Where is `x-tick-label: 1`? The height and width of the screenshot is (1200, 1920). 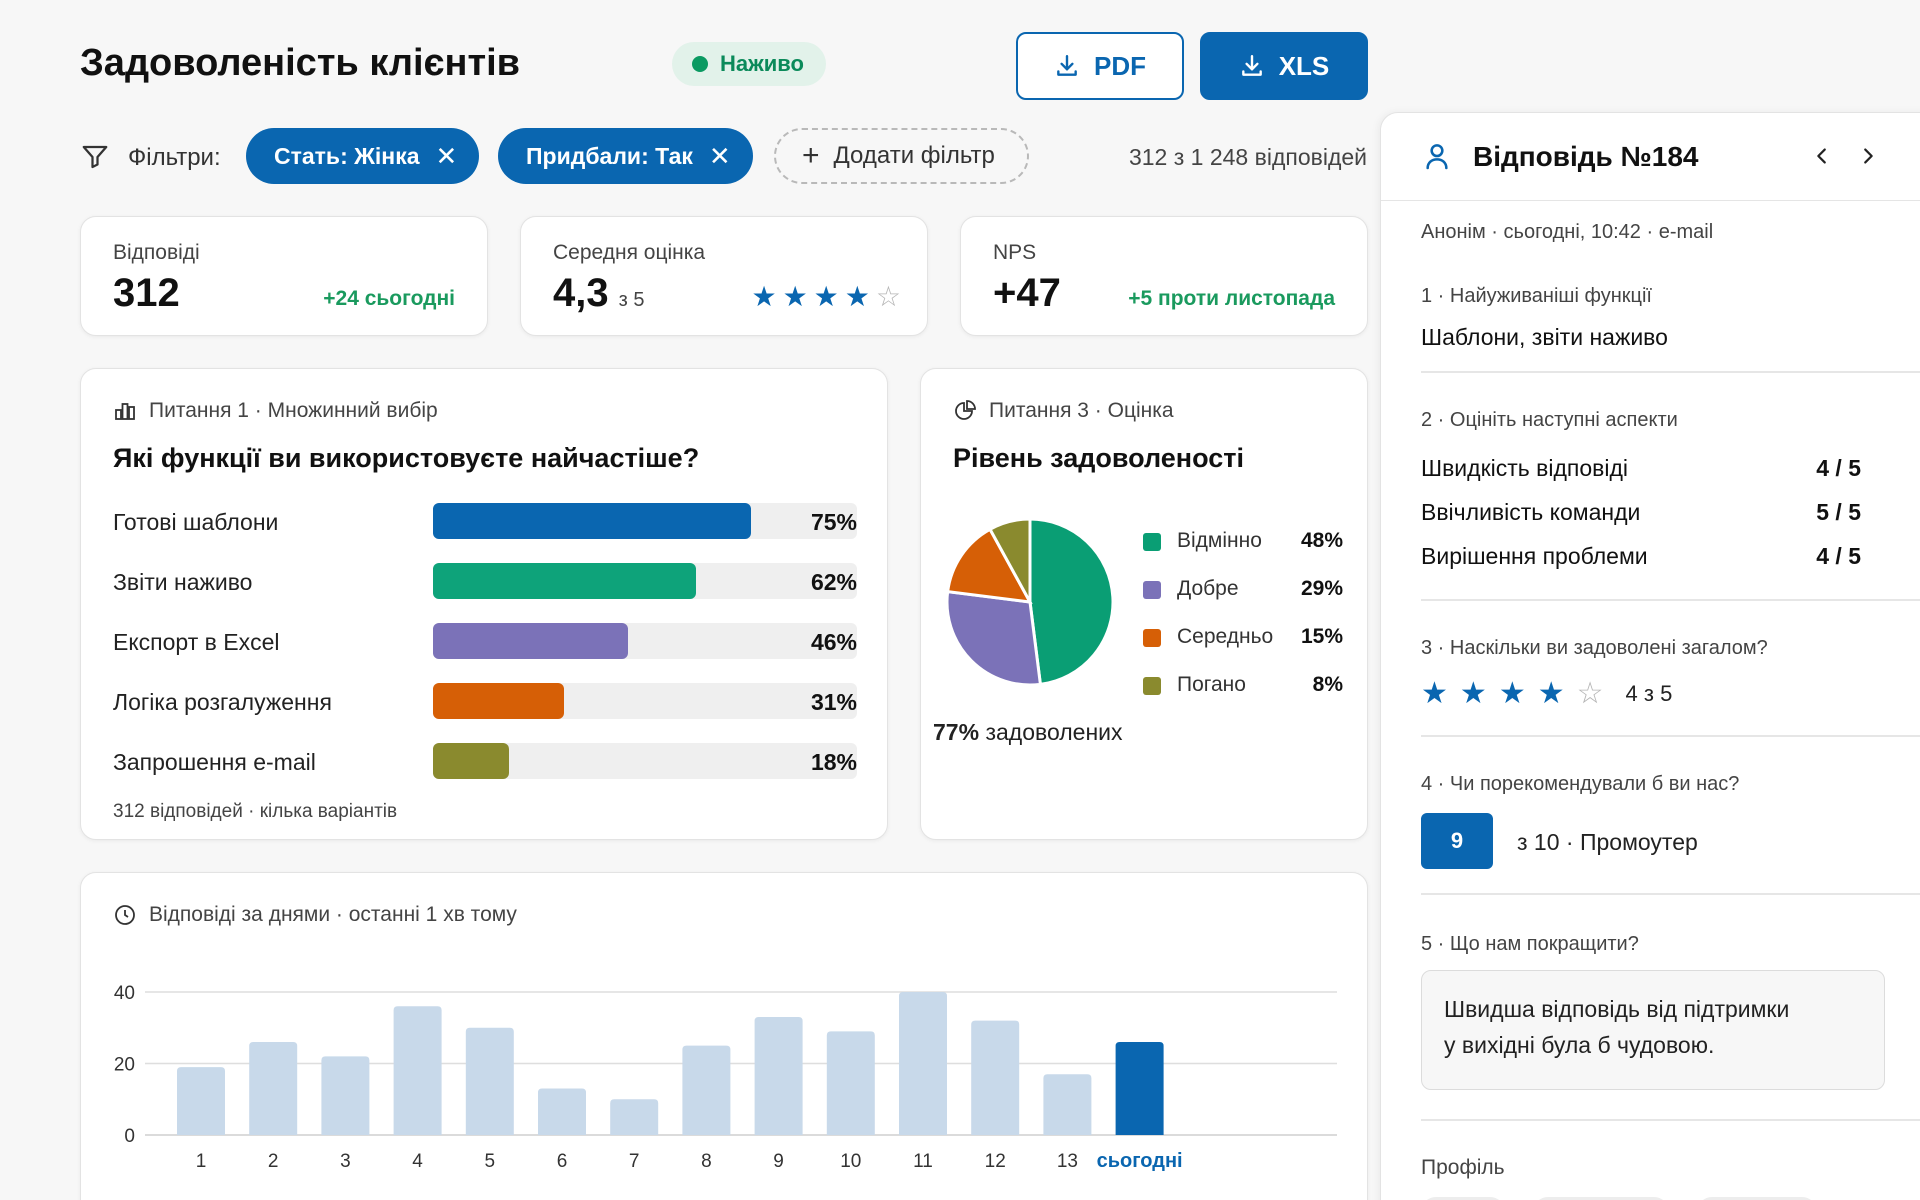
x-tick-label: 1 is located at coordinates (201, 1161).